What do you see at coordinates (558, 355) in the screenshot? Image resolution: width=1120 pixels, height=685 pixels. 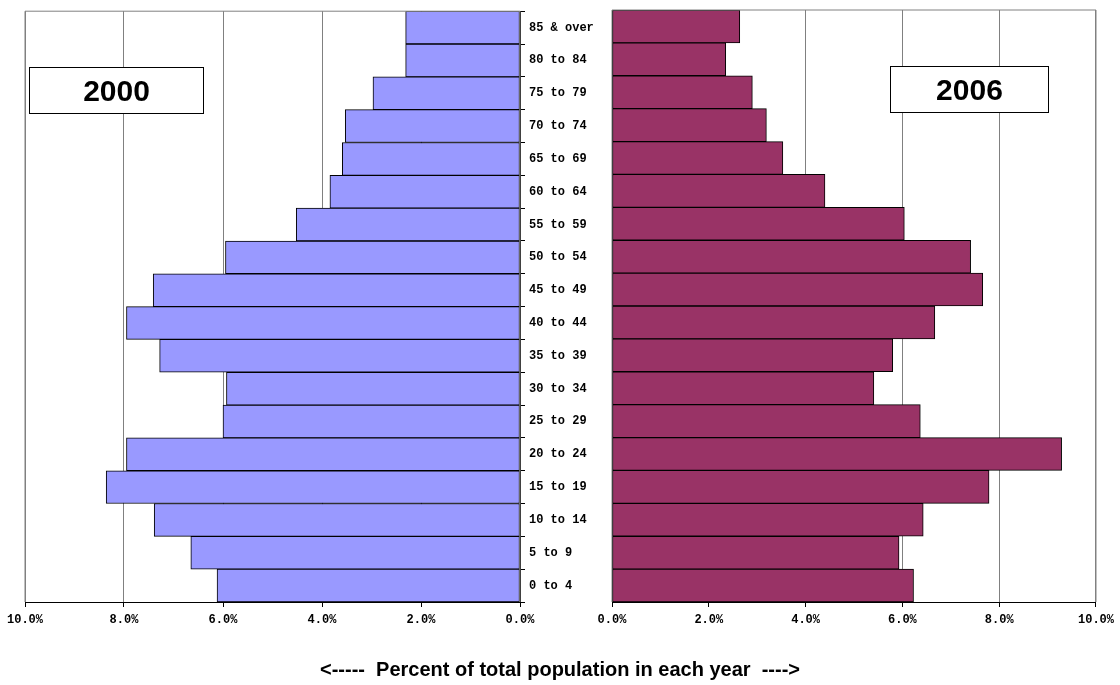 I see `y-tick-label: 35 to 39` at bounding box center [558, 355].